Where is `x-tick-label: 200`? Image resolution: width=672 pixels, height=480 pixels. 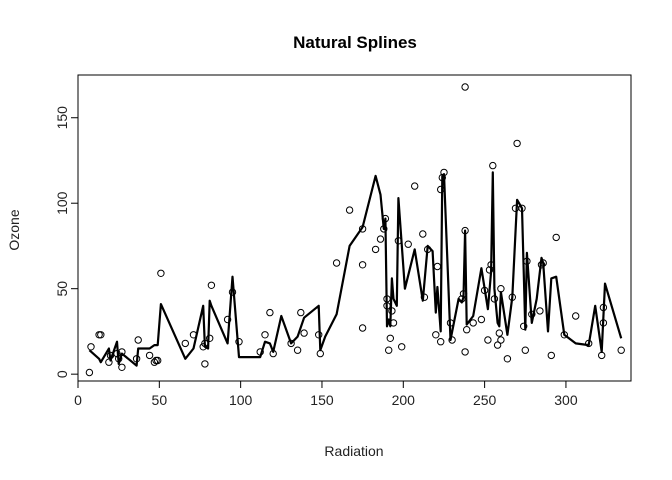 x-tick-label: 200 is located at coordinates (404, 400).